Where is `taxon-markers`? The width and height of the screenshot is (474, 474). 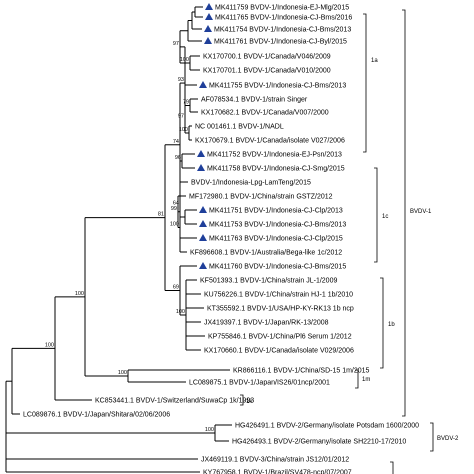 taxon-markers is located at coordinates (205, 136).